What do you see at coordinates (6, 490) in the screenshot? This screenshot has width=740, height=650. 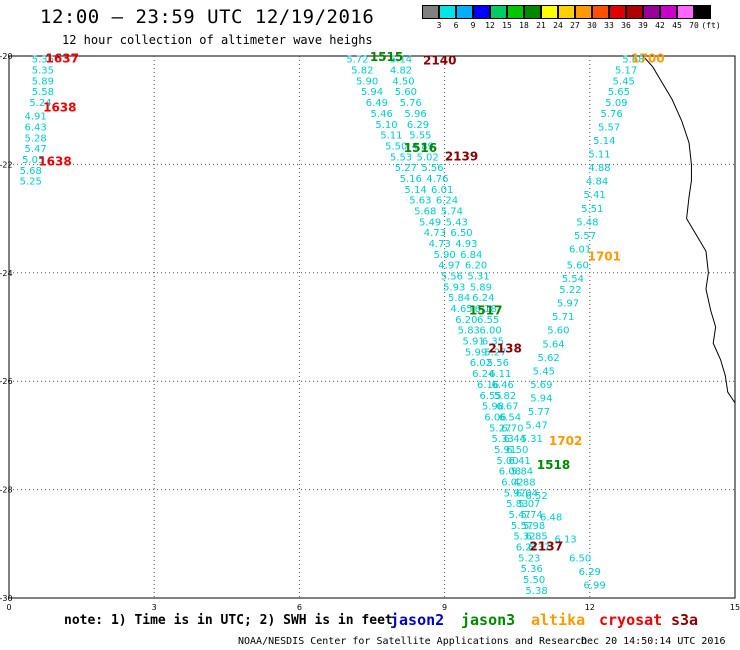 I see `y-tick-label: -28` at bounding box center [6, 490].